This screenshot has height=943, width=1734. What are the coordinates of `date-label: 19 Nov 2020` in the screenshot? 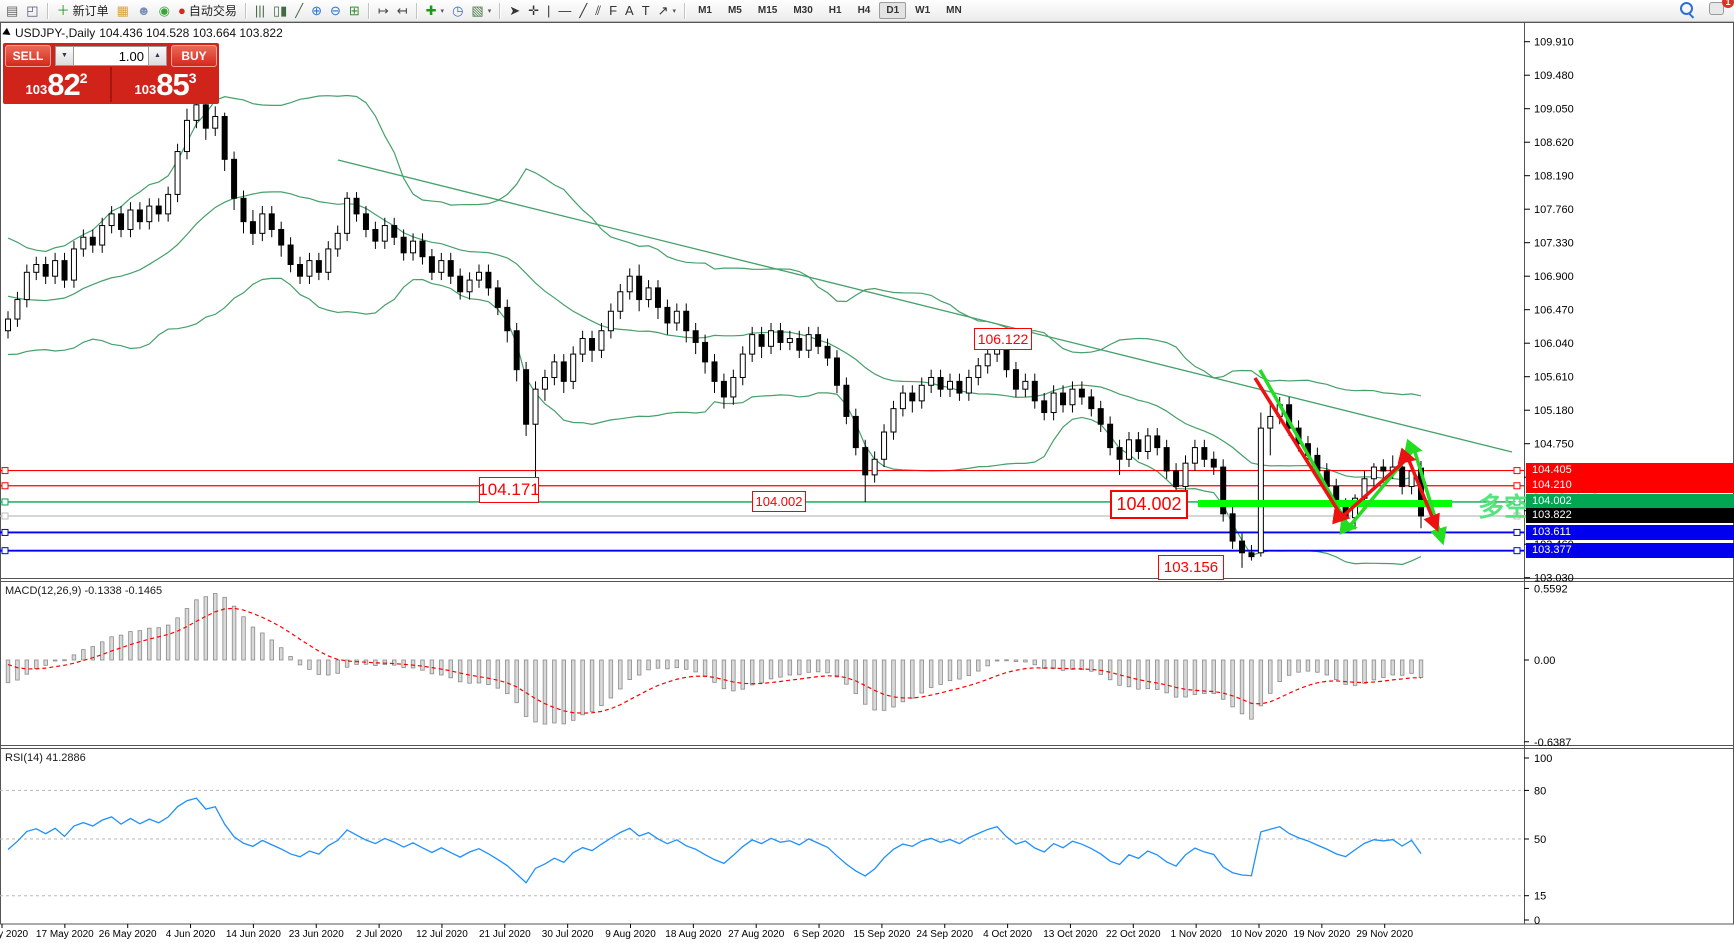 It's located at (1322, 934).